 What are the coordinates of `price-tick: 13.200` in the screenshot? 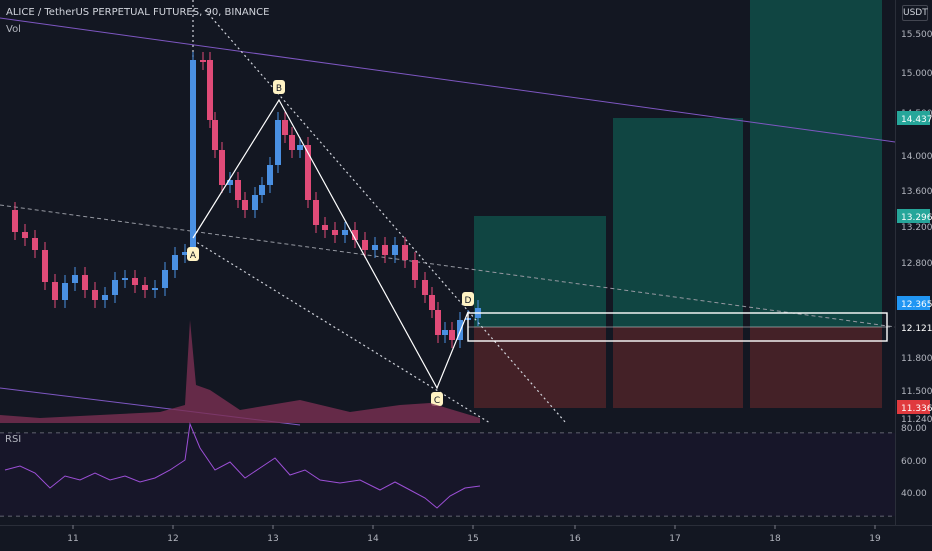 It's located at (916, 228).